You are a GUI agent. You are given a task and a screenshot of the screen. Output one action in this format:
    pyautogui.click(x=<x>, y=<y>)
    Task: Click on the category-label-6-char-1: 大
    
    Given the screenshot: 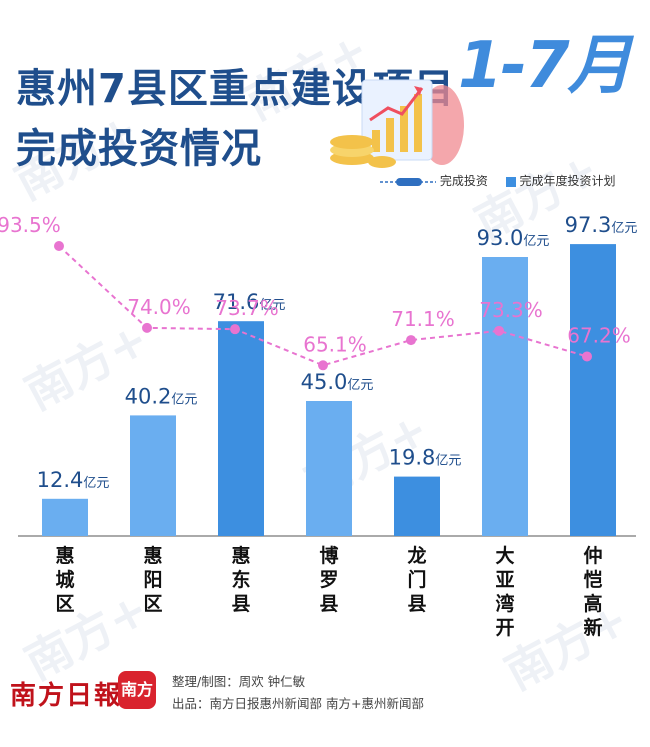 What is the action you would take?
    pyautogui.click(x=504, y=555)
    